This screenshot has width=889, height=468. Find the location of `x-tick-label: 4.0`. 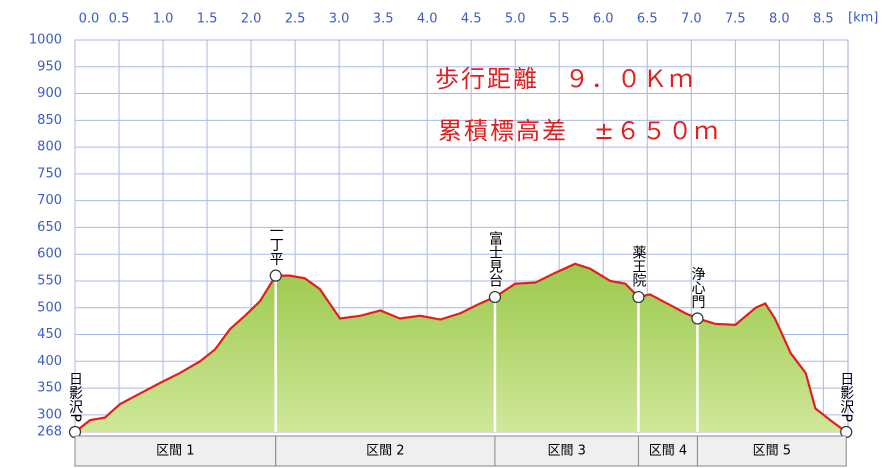

x-tick-label: 4.0 is located at coordinates (427, 19).